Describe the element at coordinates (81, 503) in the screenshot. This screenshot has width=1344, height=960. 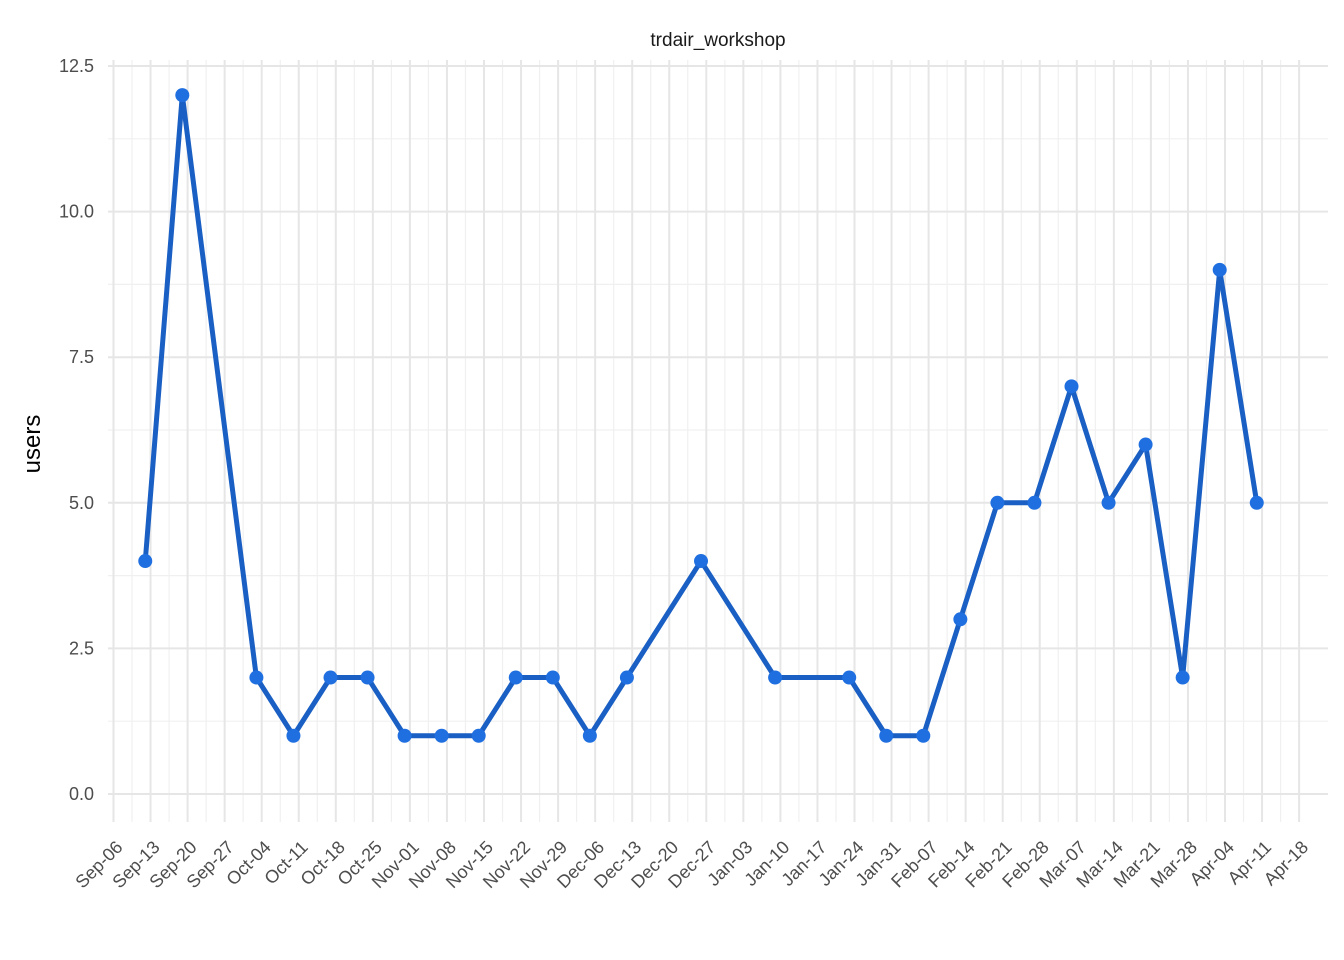
I see `y-tick-label: 5.0` at that location.